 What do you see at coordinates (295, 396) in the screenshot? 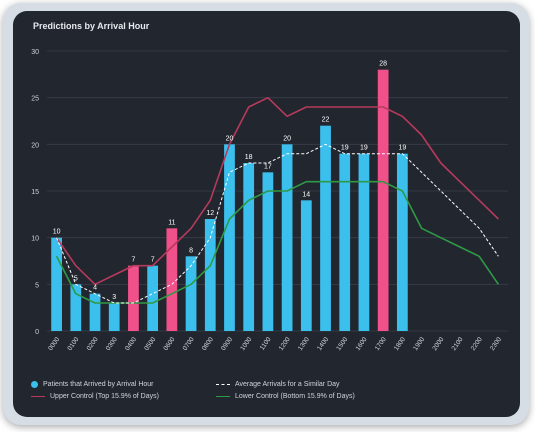
I see `legend-label-lower: Lower Control (Bottom 15.9% of Days)` at bounding box center [295, 396].